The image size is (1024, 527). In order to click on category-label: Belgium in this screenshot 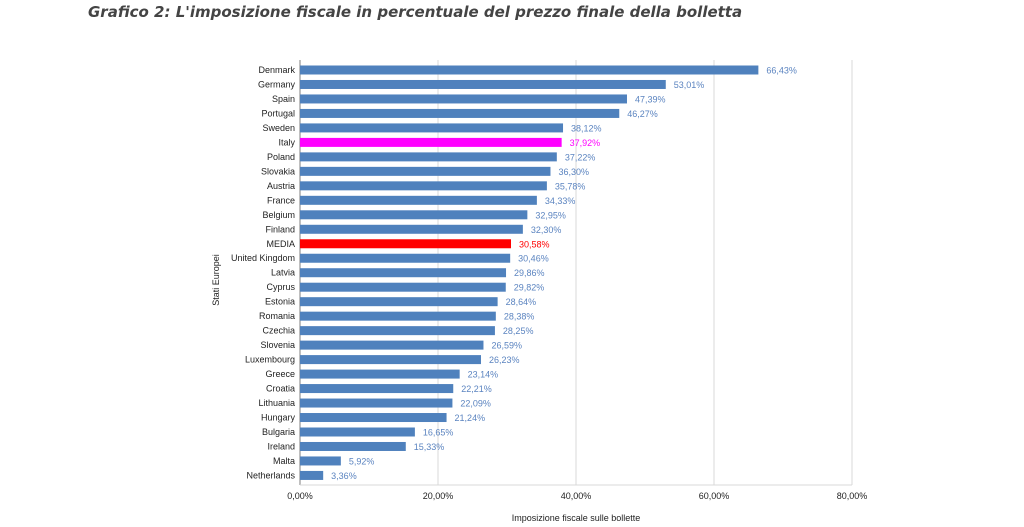, I will do `click(278, 215)`.